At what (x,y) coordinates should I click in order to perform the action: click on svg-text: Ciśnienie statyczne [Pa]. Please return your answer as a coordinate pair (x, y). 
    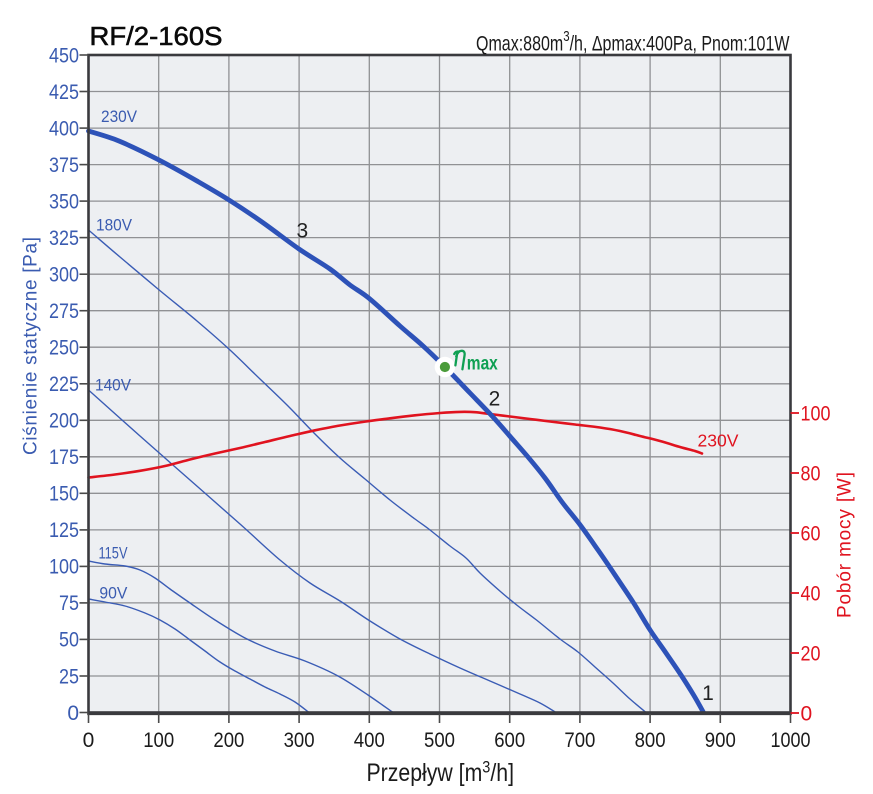
    Looking at the image, I should click on (31, 346).